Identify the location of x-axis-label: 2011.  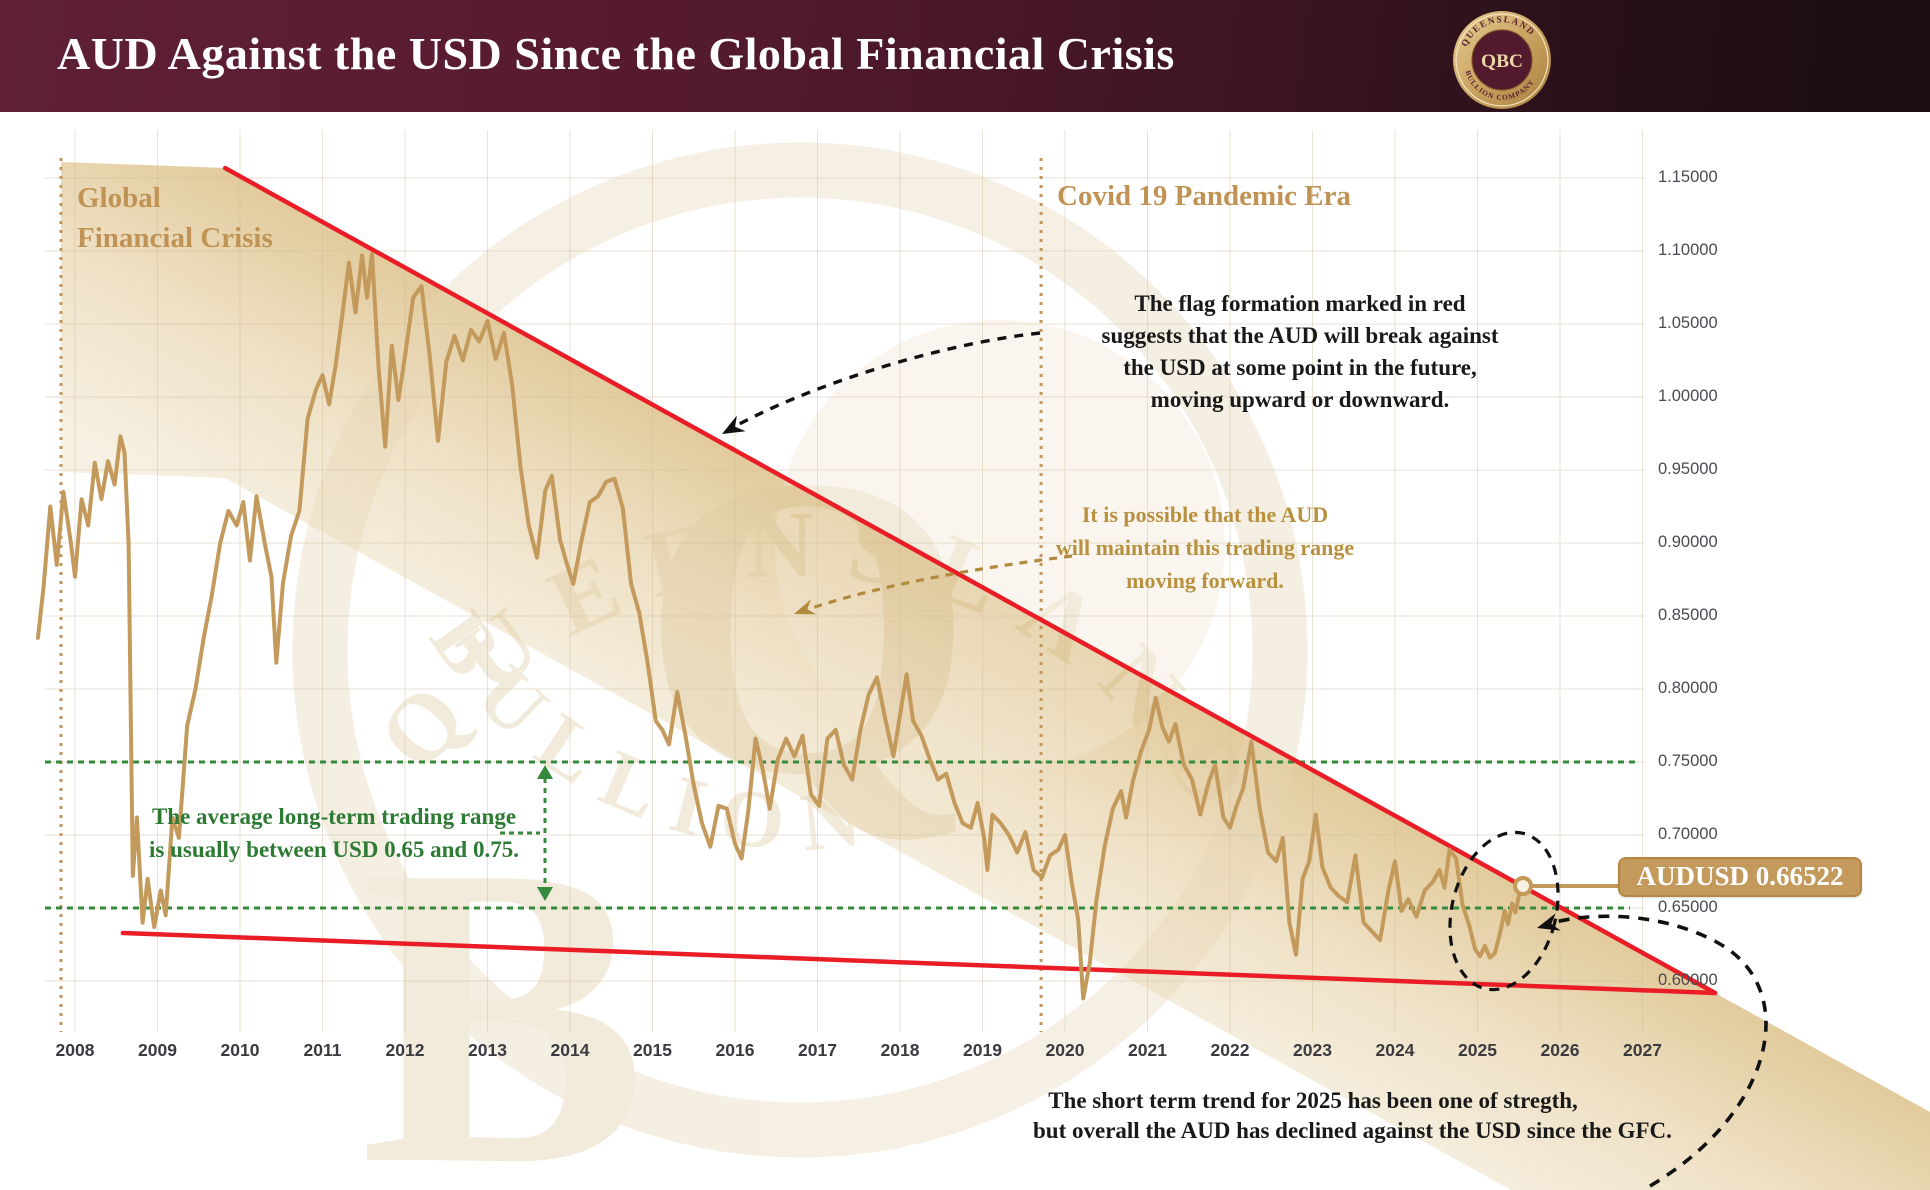
(322, 1050).